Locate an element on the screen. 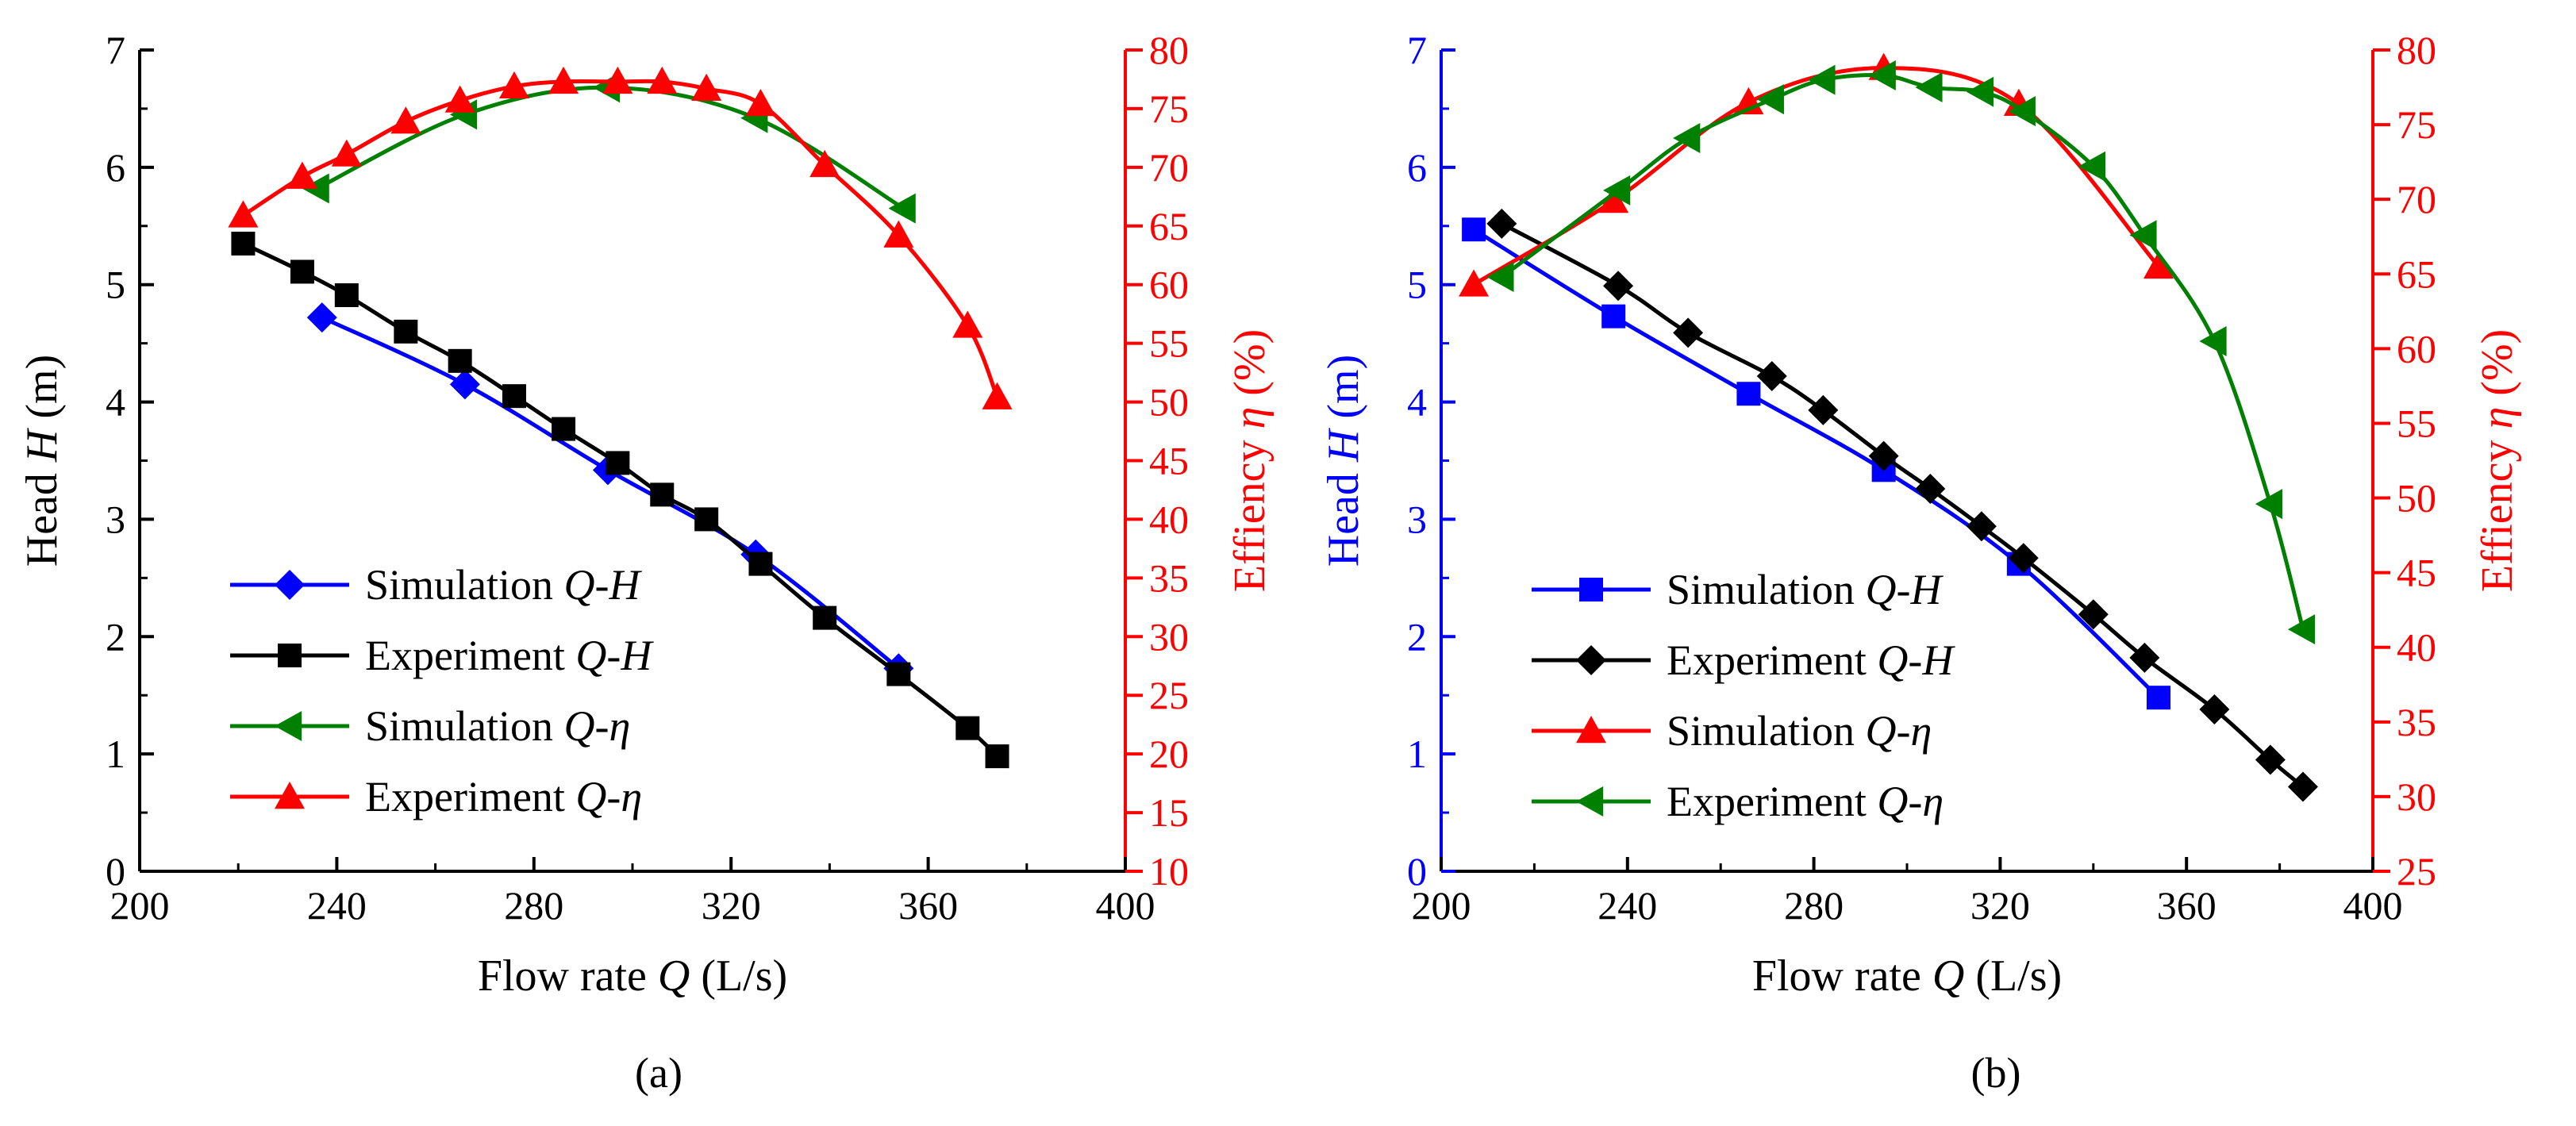 Image resolution: width=2576 pixels, height=1126 pixels. y-tick-label-right: 50 is located at coordinates (2416, 498).